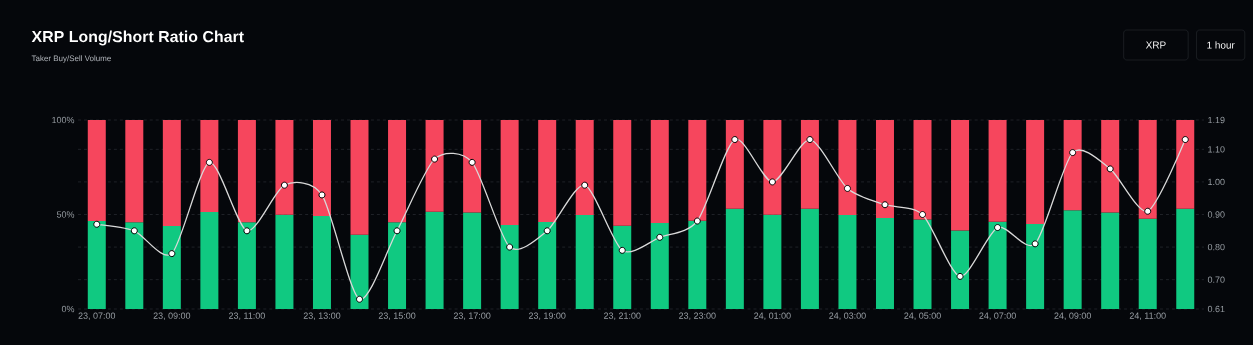 The width and height of the screenshot is (1253, 345). I want to click on x-tick-label: 23, 19:00, so click(547, 316).